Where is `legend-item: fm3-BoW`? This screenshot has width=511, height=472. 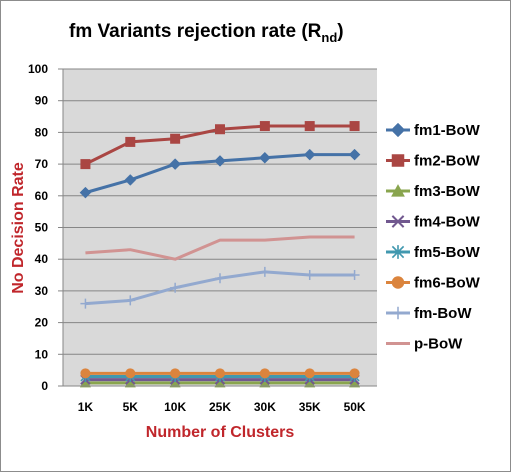
legend-item: fm3-BoW is located at coordinates (433, 191).